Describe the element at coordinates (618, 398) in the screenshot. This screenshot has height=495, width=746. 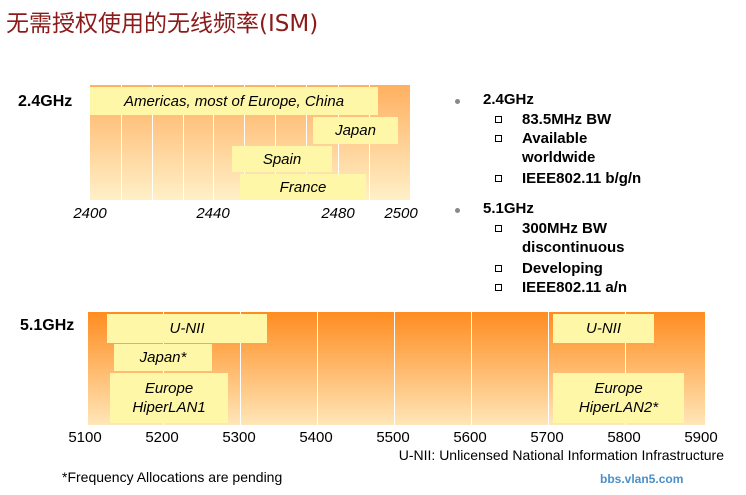
I see `allocation: Europe HiperLAN2*` at that location.